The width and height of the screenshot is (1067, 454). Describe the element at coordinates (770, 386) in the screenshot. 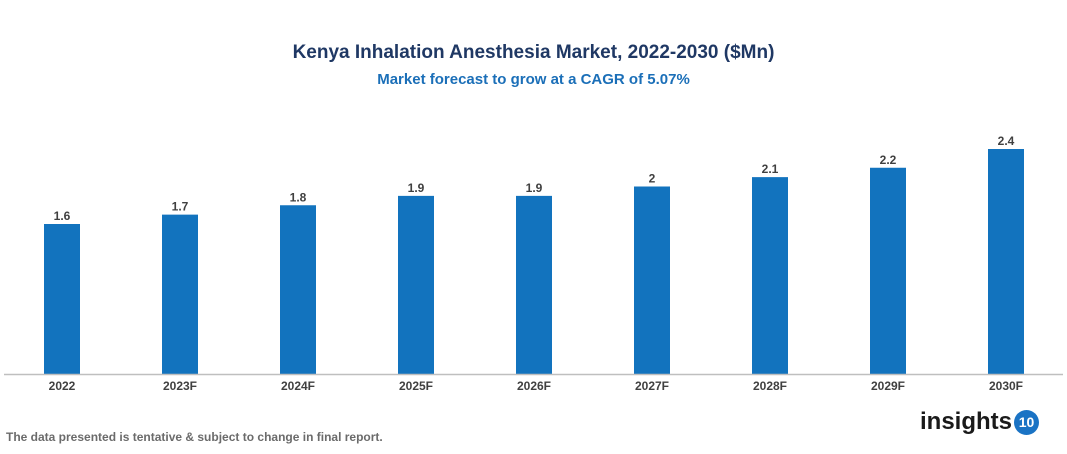

I see `x-tick-label: 2028F` at that location.